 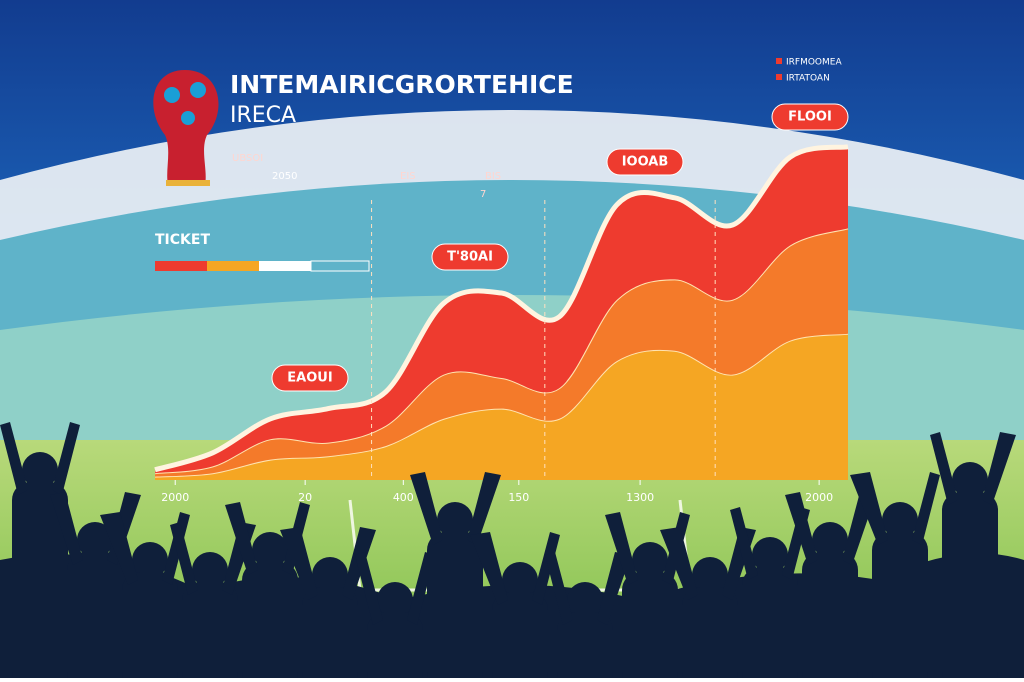 I want to click on stat-text: 2050, so click(x=284, y=176).